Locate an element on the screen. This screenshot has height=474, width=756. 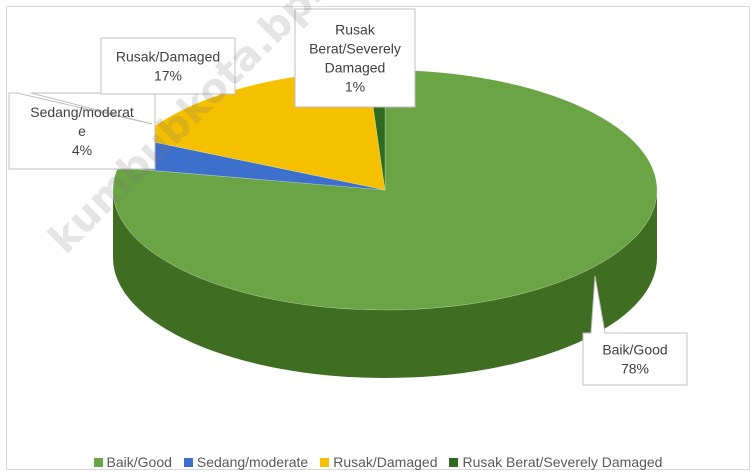
data-label-3-line-0: Rusak is located at coordinates (355, 30).